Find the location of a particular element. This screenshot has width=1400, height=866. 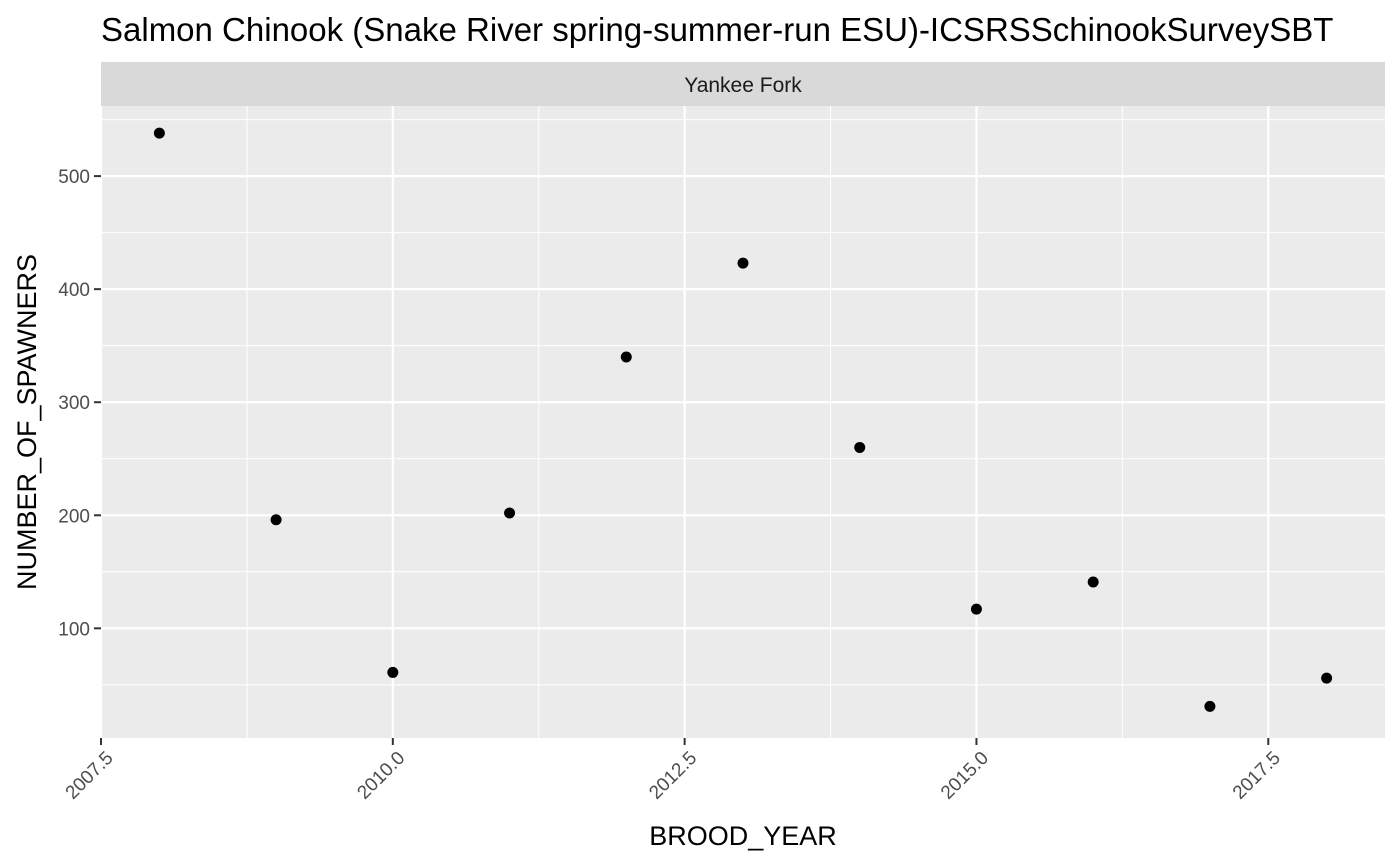

x-tick-label: 2010.0 is located at coordinates (381, 776).